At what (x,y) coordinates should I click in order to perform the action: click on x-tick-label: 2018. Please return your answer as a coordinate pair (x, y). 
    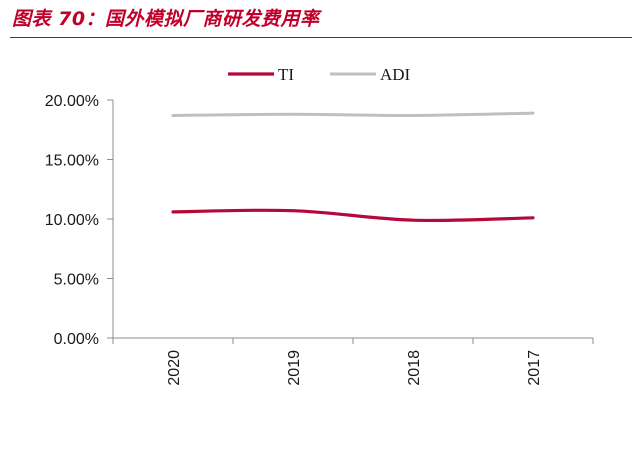
    Looking at the image, I should click on (414, 368).